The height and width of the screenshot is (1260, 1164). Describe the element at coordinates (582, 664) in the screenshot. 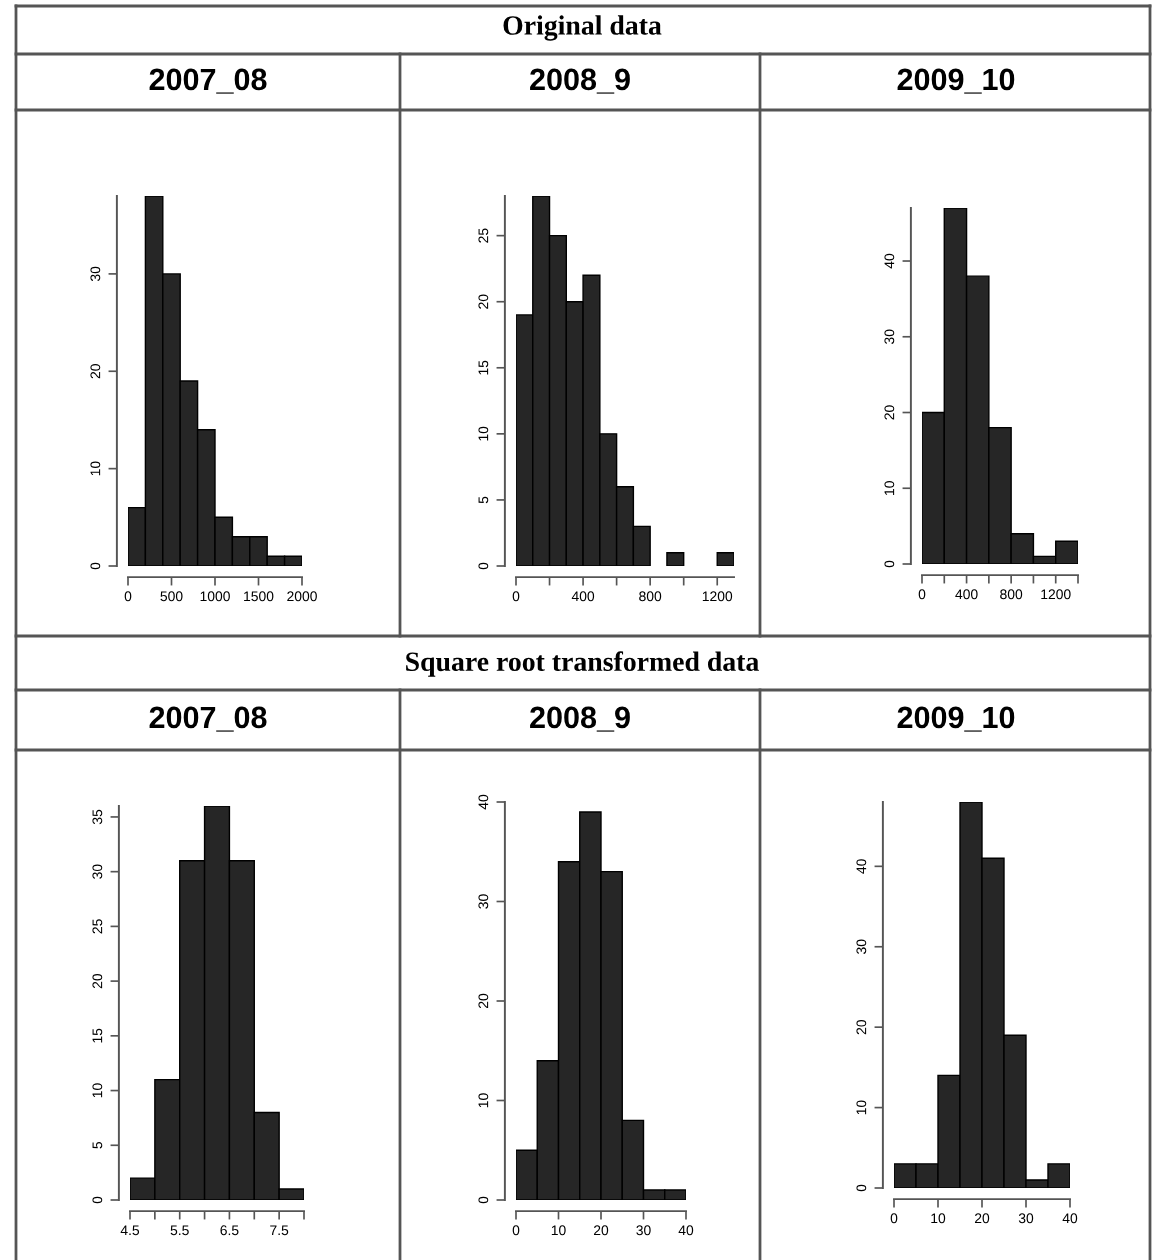

I see `text: Square root transformed data` at that location.